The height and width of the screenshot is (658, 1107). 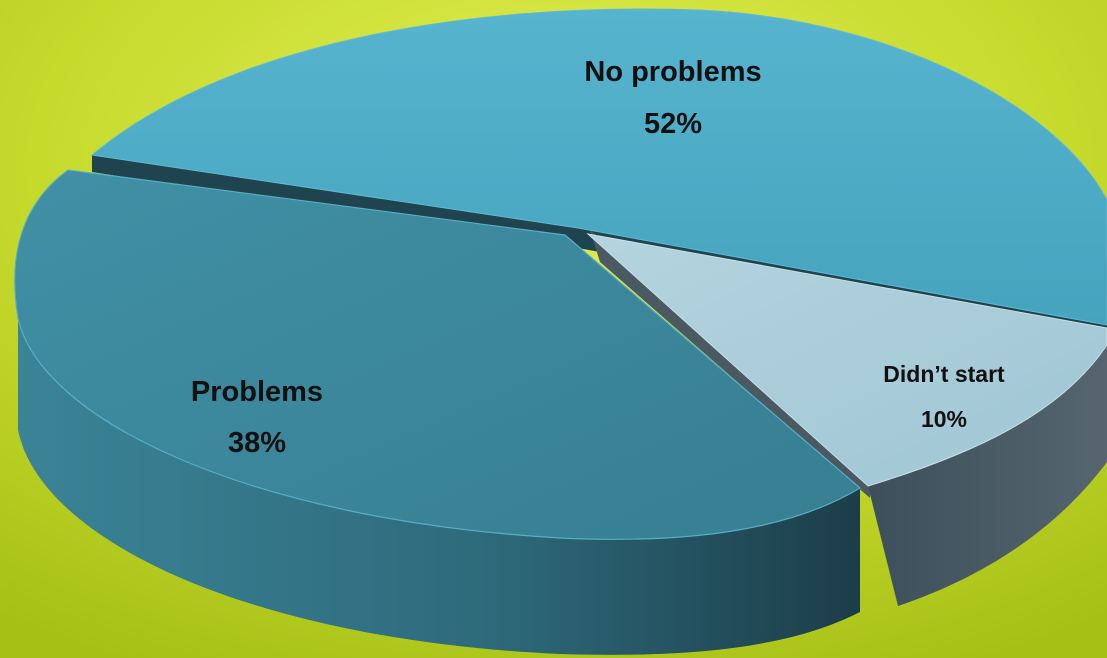 What do you see at coordinates (257, 392) in the screenshot?
I see `label-problems: Problems` at bounding box center [257, 392].